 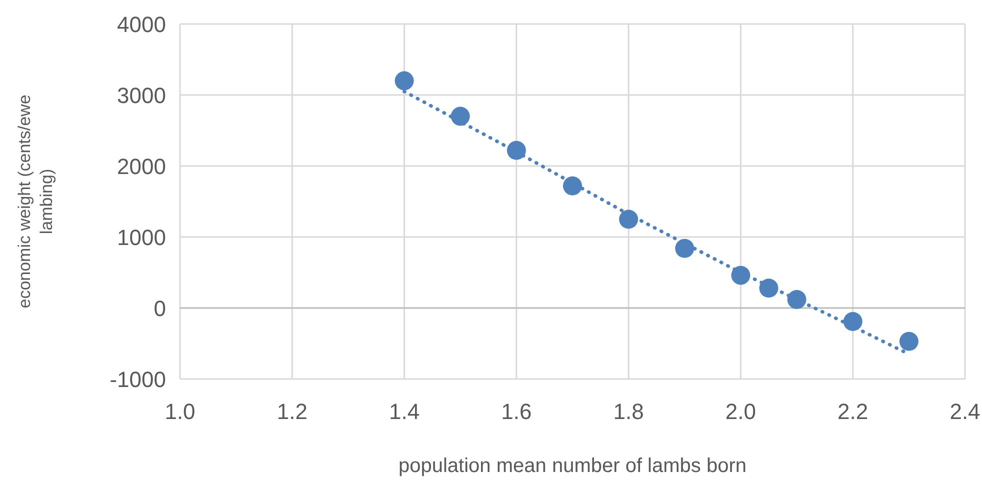 I want to click on x-tick-label: 1.4, so click(x=404, y=411).